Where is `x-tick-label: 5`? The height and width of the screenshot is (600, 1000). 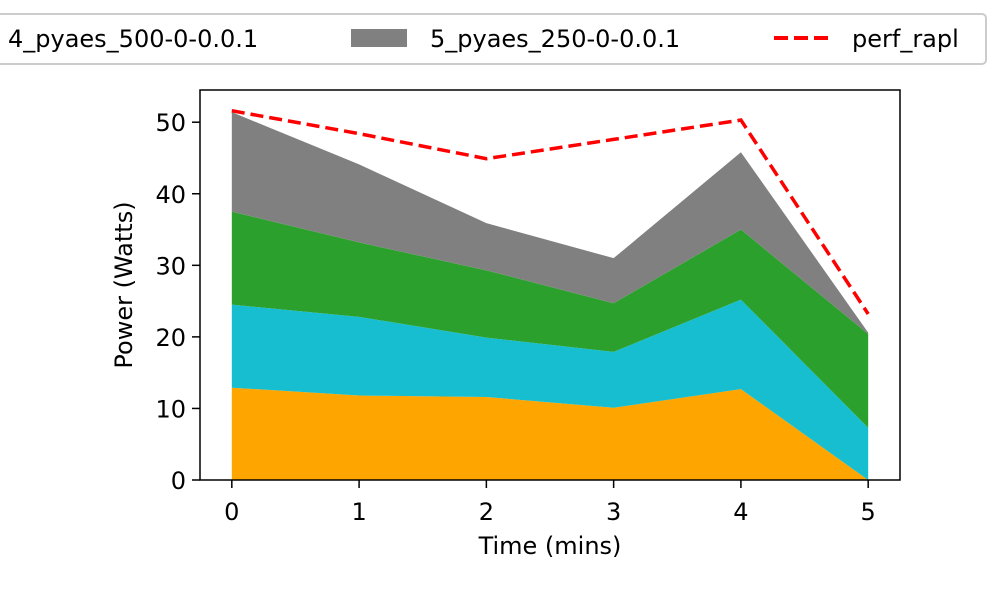 x-tick-label: 5 is located at coordinates (868, 512).